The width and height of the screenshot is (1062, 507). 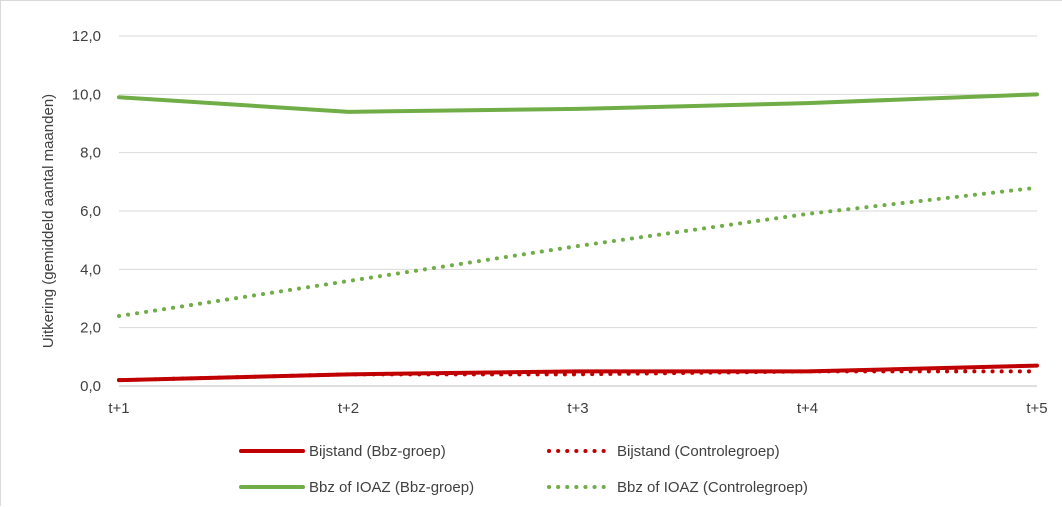 I want to click on y-axis-title: Uitkering (gemiddeld aantal maanden), so click(x=48, y=221).